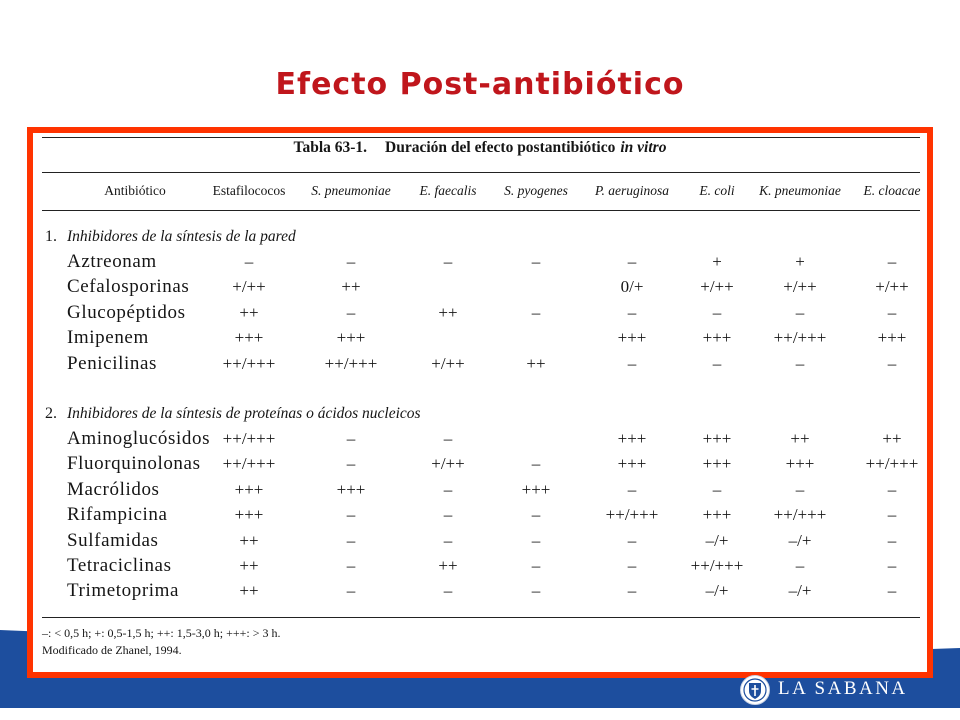  I want to click on column-header-s-pneumoniae: S. pneumoniae, so click(351, 190).